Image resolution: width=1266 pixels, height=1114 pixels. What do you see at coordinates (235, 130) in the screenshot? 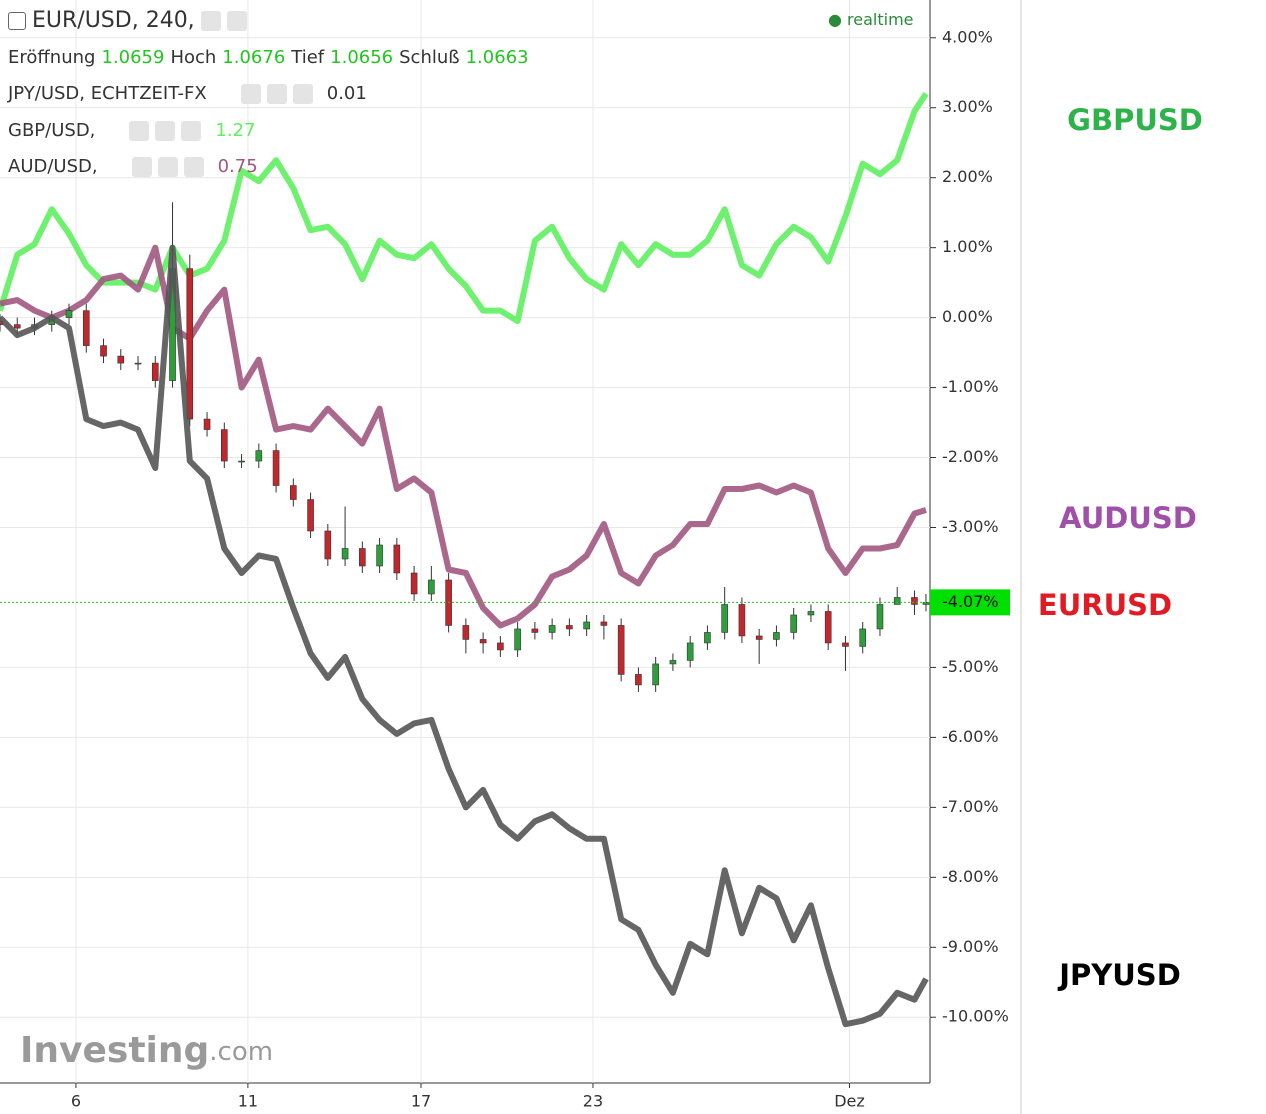
I see `row-value: 1.27` at bounding box center [235, 130].